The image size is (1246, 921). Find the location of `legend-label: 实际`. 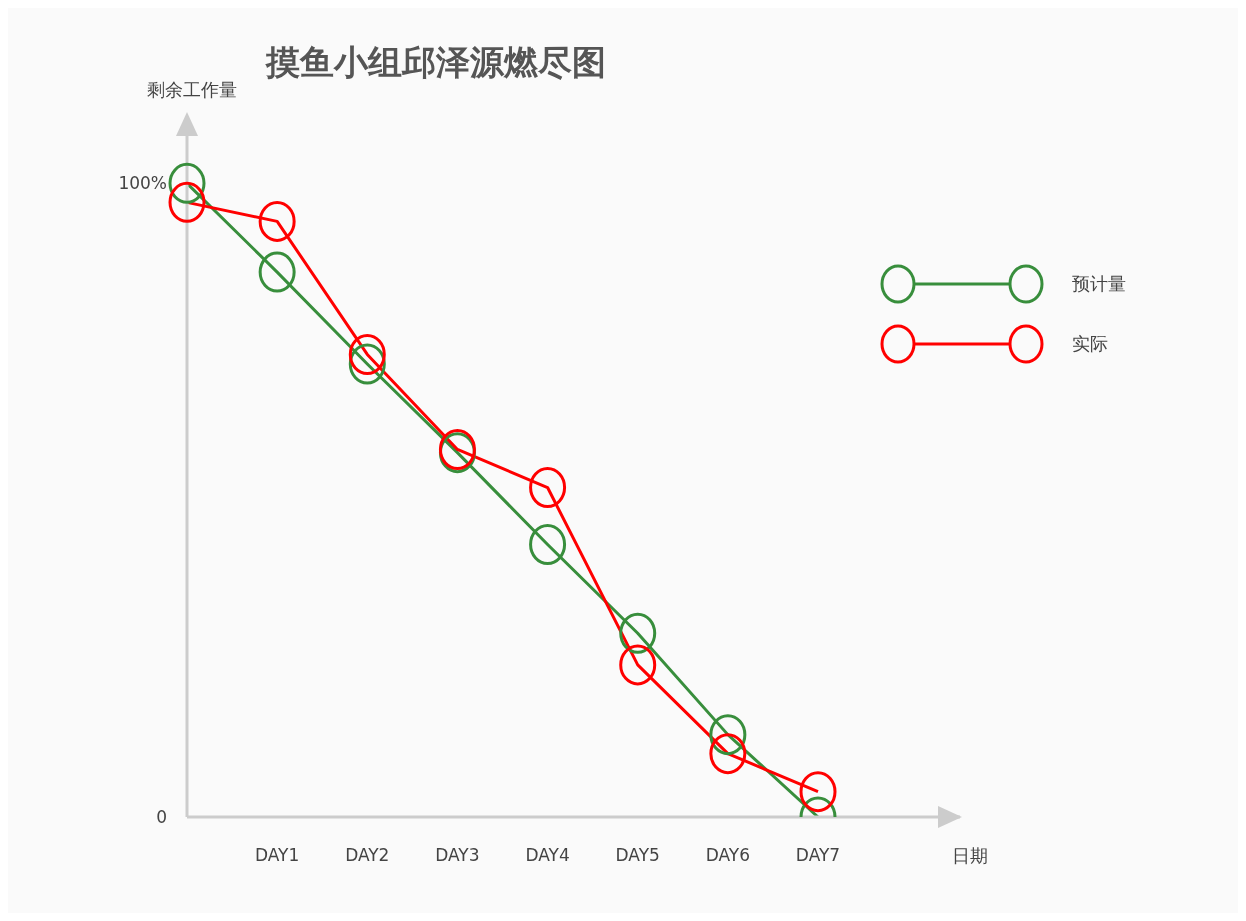

legend-label: 实际 is located at coordinates (1090, 344).